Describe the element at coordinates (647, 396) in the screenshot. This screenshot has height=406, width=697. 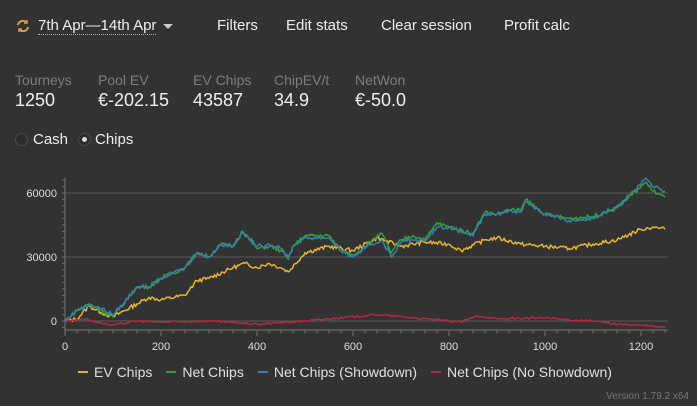
I see `version-label: Version 1.79.2 x64` at that location.